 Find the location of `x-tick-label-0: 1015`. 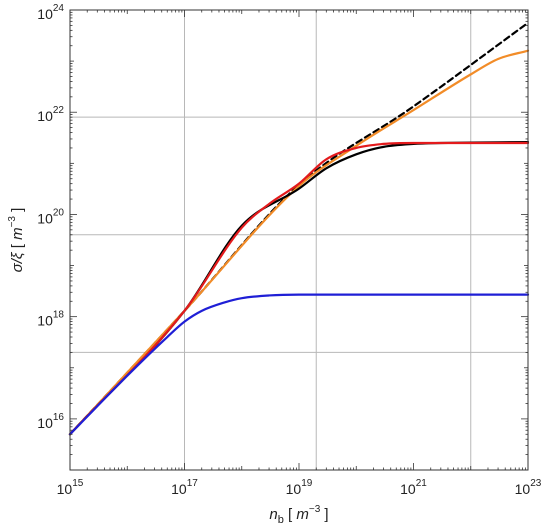

x-tick-label-0: 1015 is located at coordinates (70, 487).